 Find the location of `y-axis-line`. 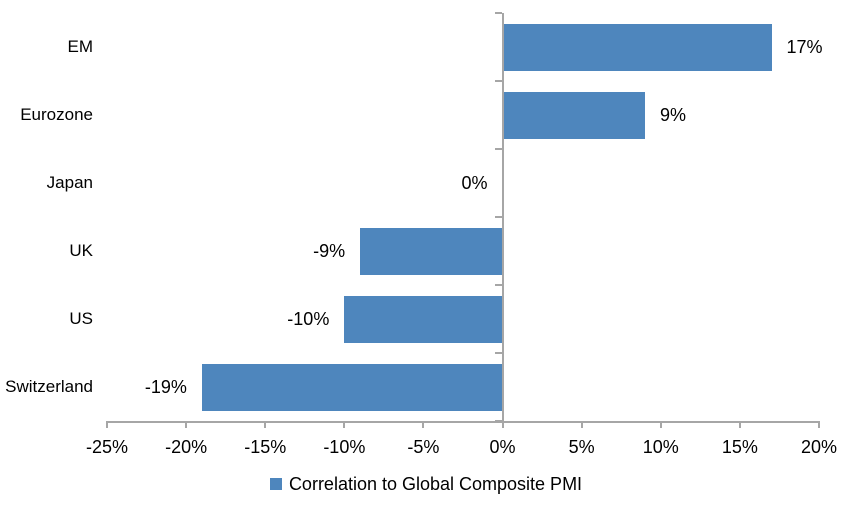

y-axis-line is located at coordinates (502, 218).